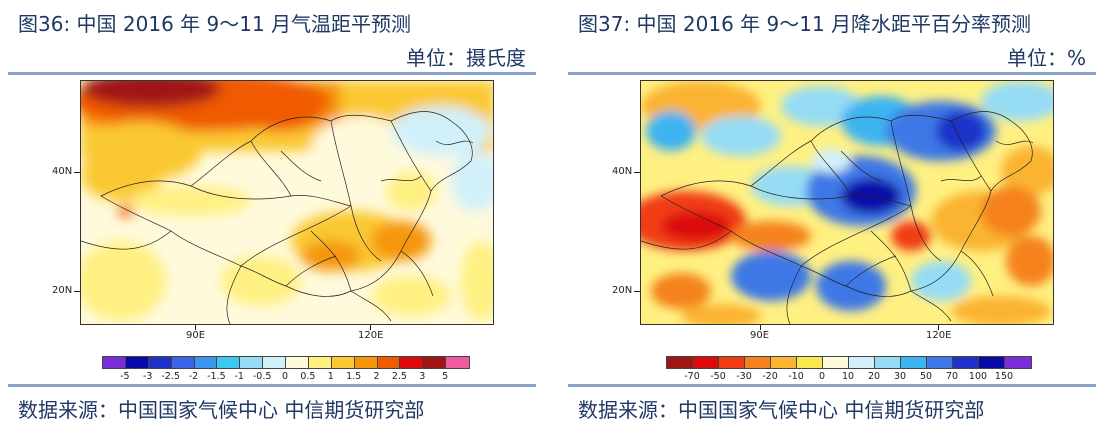 The height and width of the screenshot is (435, 1113). Describe the element at coordinates (215, 24) in the screenshot. I see `figure-title: 图36: 中国 2016 年 9～11 月气温距平预测` at that location.